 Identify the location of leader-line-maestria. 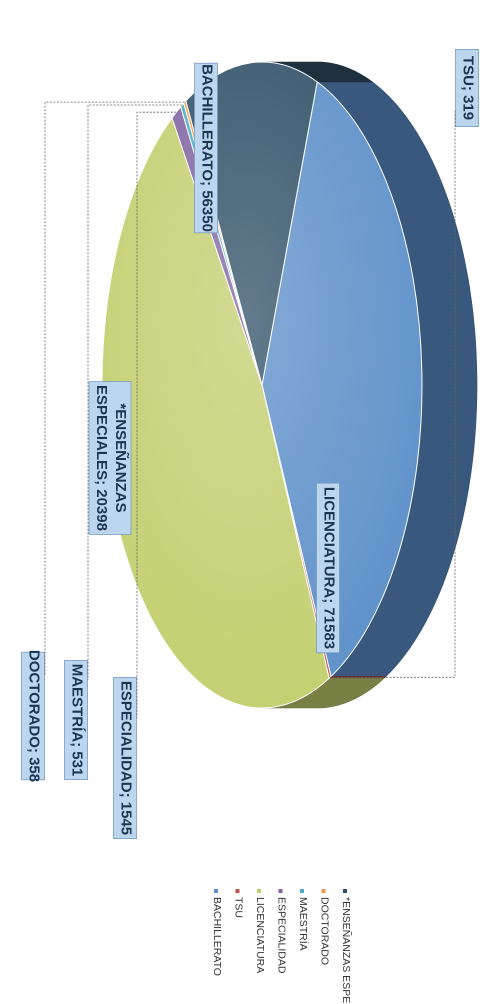
(135, 392).